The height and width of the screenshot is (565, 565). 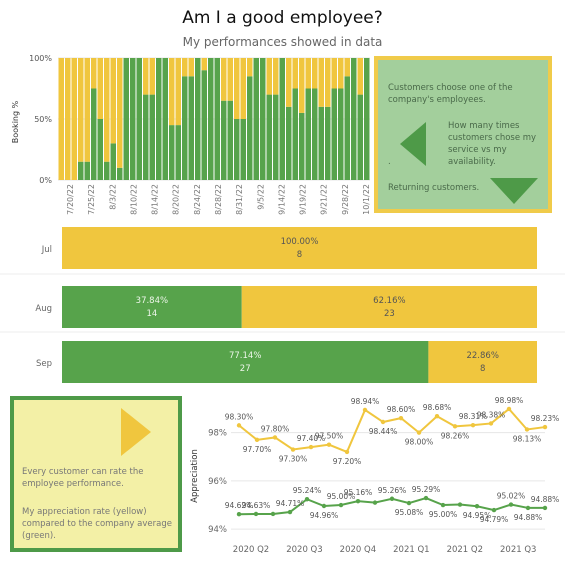 What do you see at coordinates (152, 307) in the screenshot?
I see `monthly-bar-green` at bounding box center [152, 307].